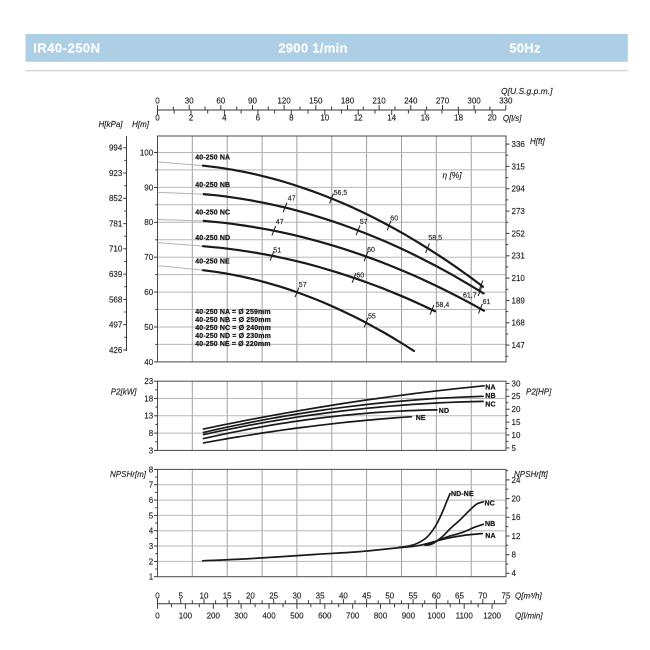  I want to click on svg-text: 3, so click(151, 546).